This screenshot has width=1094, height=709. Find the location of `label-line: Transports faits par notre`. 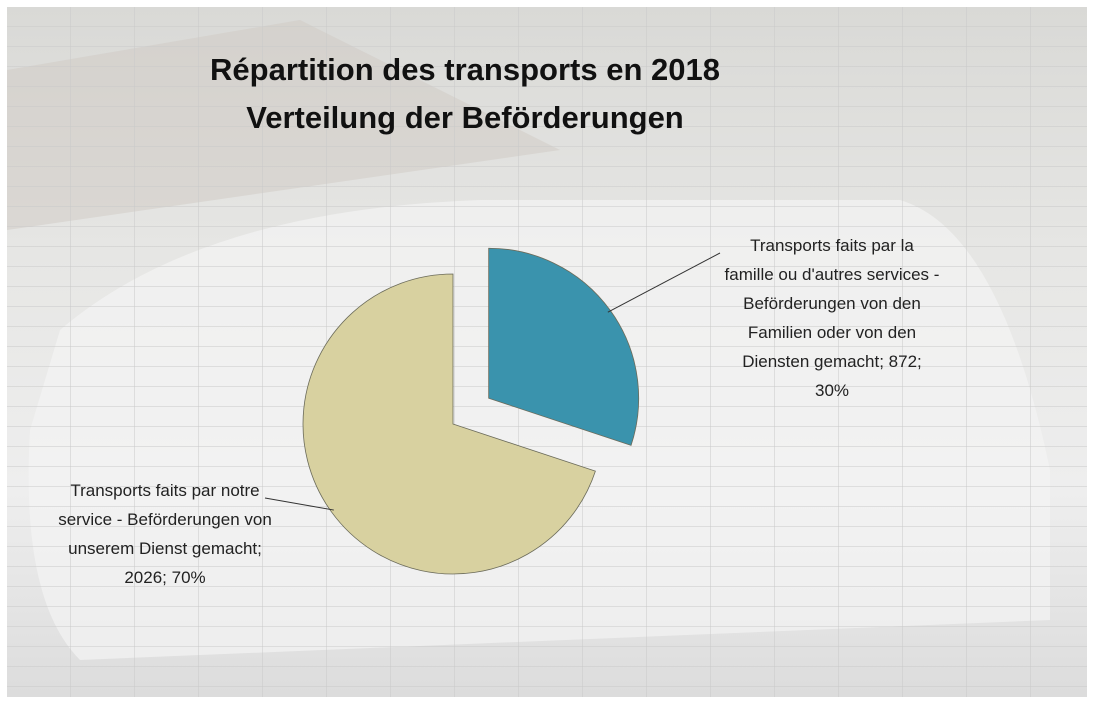

label-line: Transports faits par notre is located at coordinates (164, 490).